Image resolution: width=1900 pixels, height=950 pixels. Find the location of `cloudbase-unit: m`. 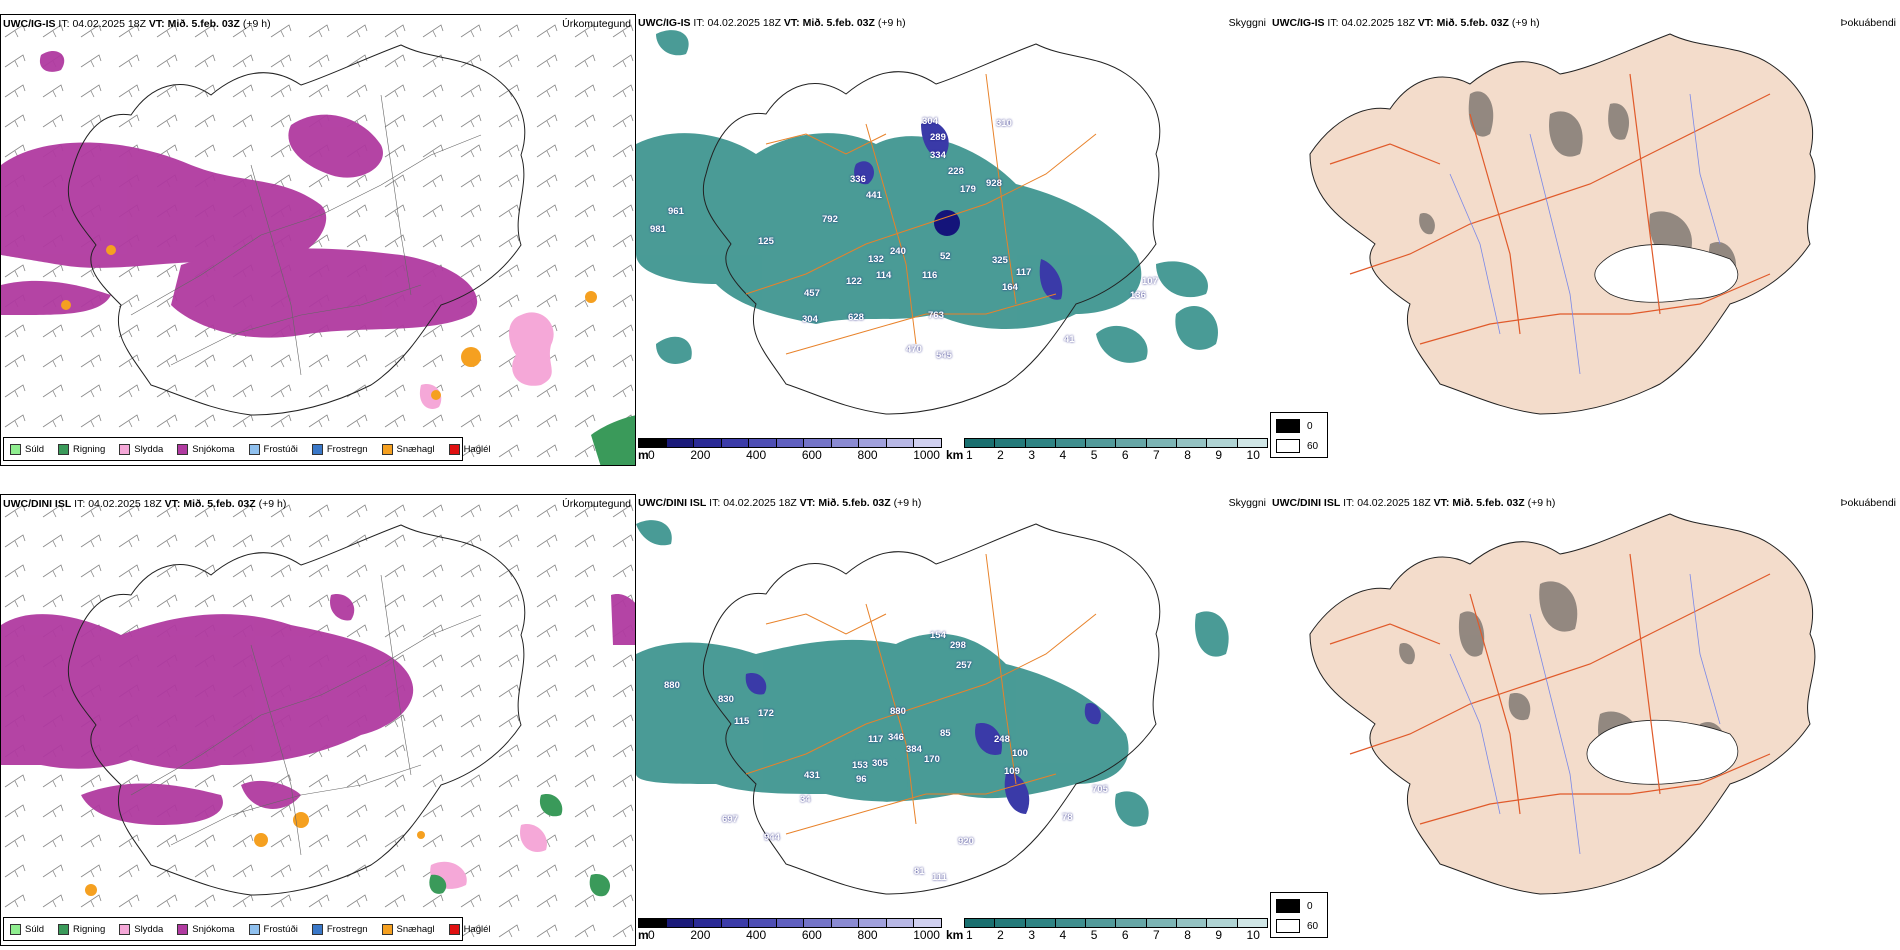

cloudbase-unit: m is located at coordinates (643, 455).